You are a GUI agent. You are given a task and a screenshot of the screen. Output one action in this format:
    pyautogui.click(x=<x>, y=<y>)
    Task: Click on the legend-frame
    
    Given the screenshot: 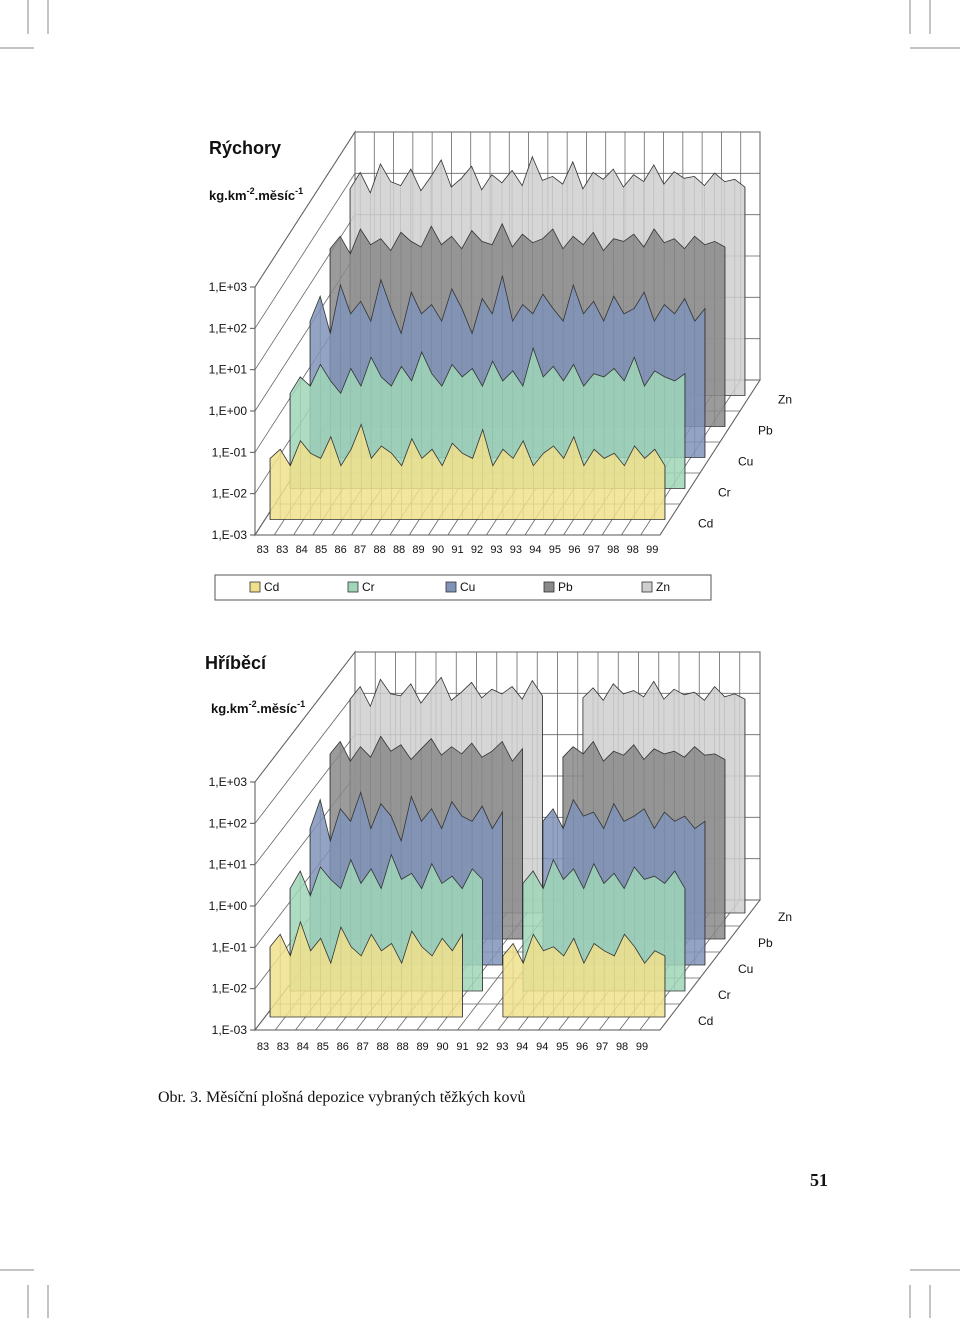 What is the action you would take?
    pyautogui.click(x=463, y=587)
    